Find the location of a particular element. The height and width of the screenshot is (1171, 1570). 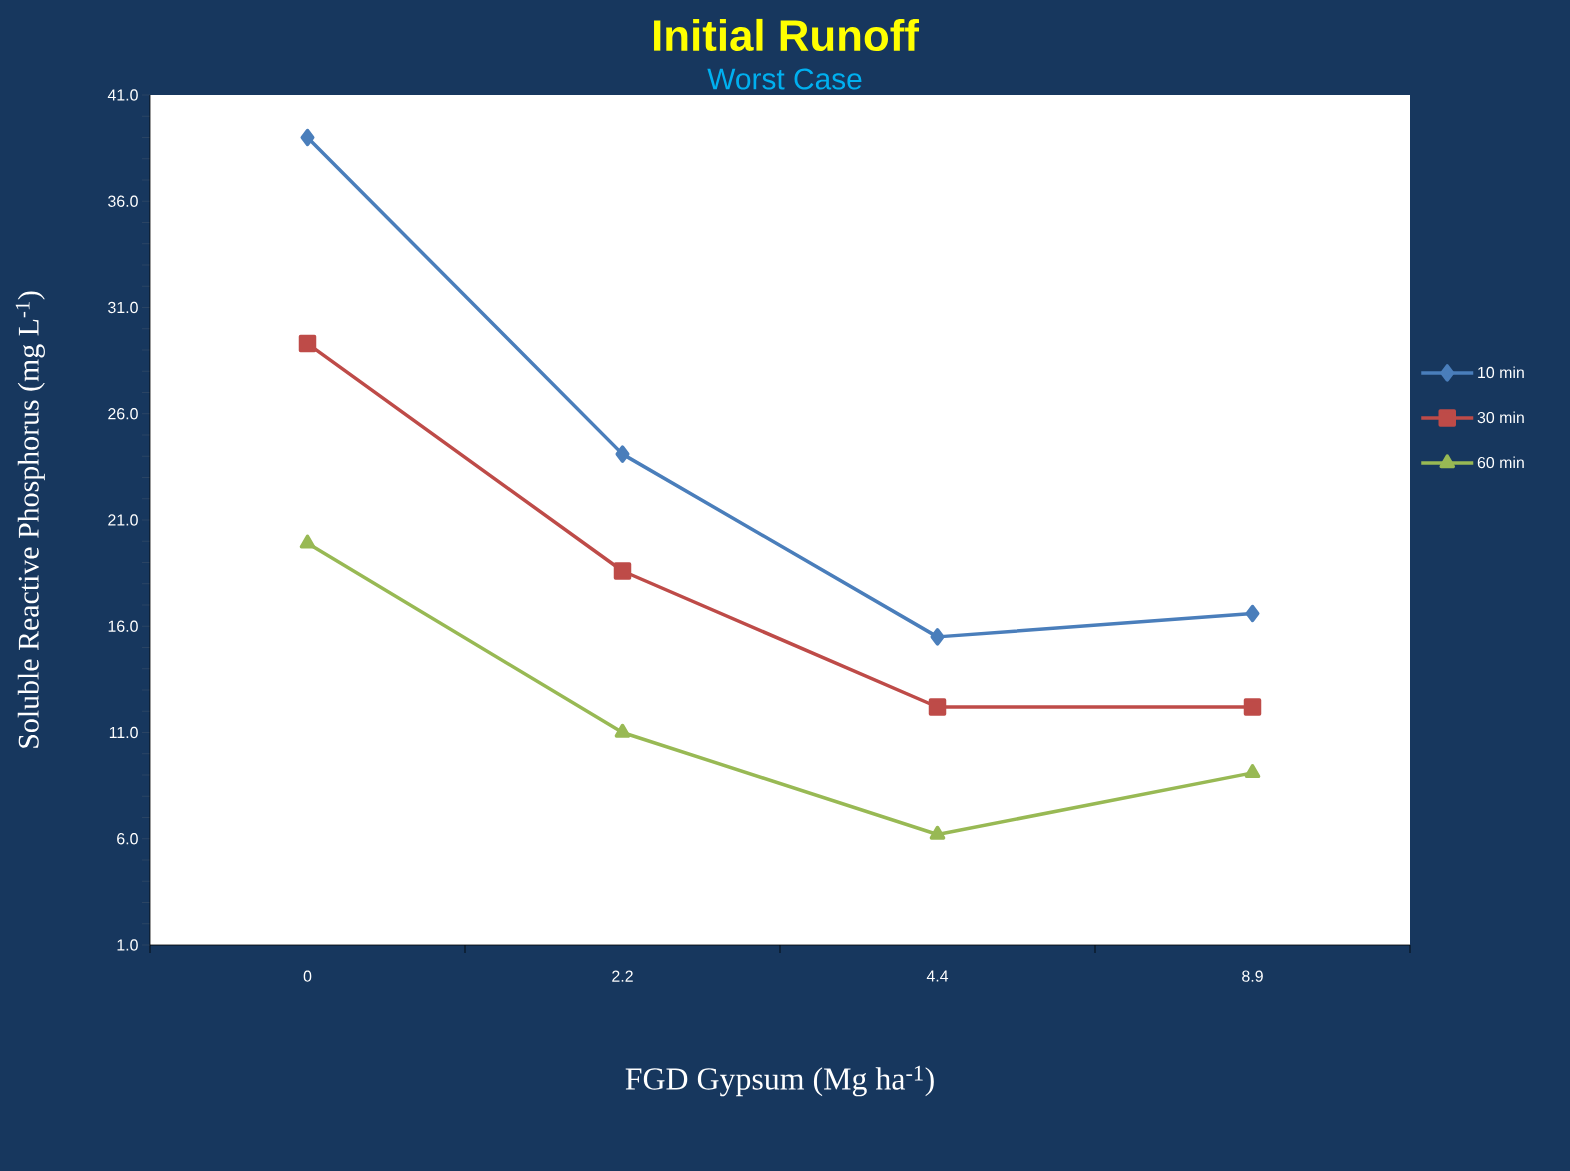

legend-label: 10 min is located at coordinates (1501, 372).